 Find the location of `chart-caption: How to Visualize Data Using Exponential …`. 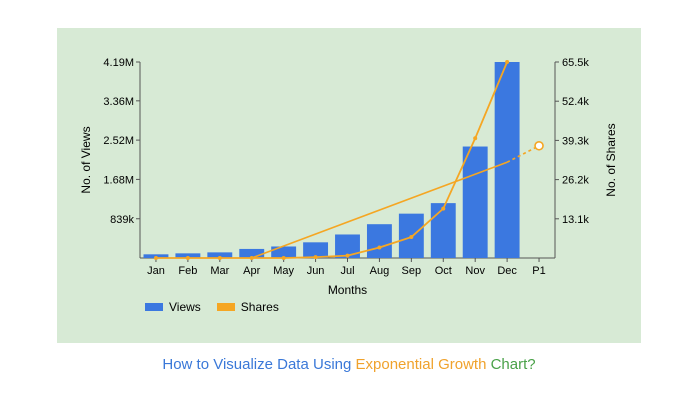

chart-caption: How to Visualize Data Using Exponential … is located at coordinates (349, 364).